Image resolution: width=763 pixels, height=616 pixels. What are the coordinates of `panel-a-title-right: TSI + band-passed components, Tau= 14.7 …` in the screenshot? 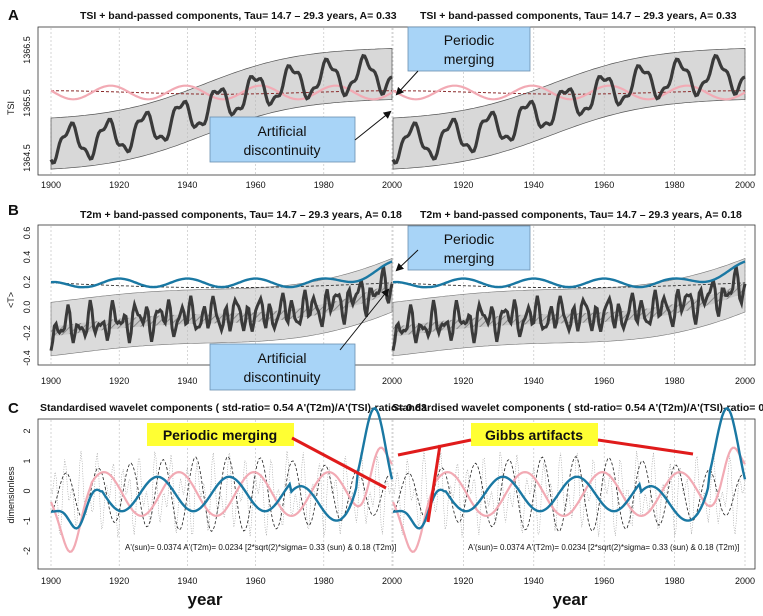 It's located at (578, 16).